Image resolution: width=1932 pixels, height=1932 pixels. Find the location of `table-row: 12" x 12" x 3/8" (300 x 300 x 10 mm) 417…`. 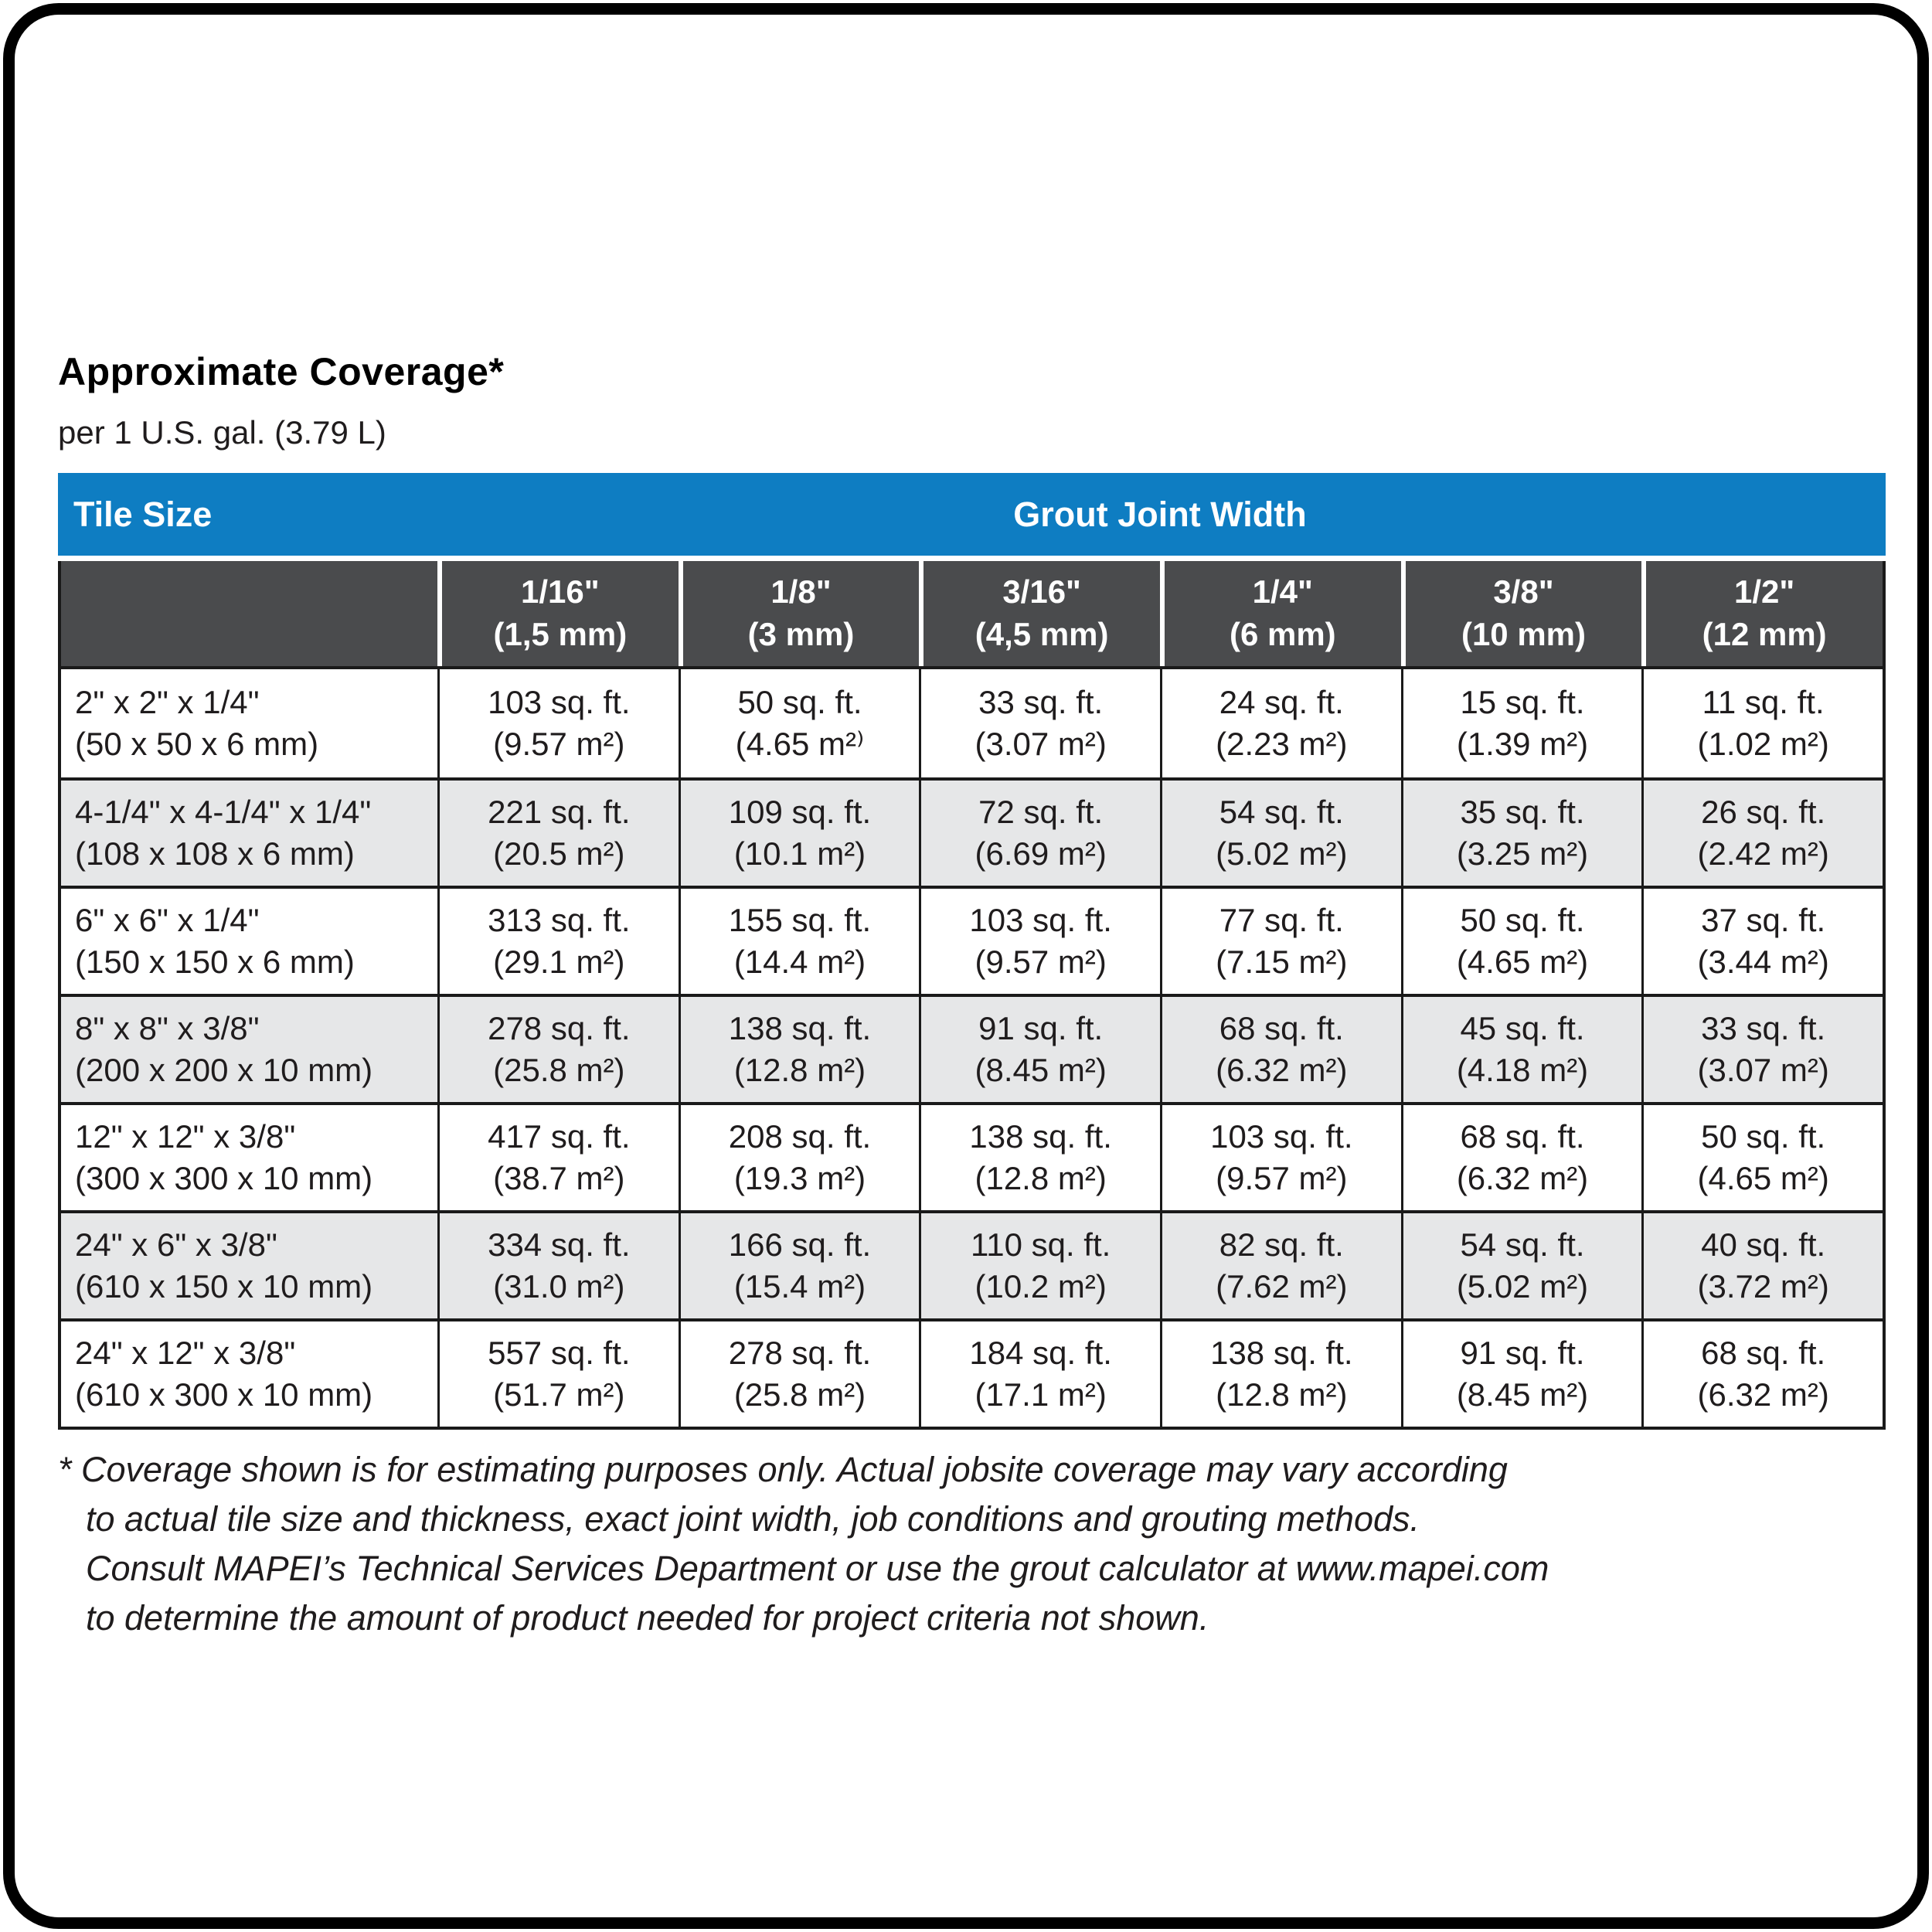

table-row: 12" x 12" x 3/8" (300 x 300 x 10 mm) 417… is located at coordinates (972, 1156).